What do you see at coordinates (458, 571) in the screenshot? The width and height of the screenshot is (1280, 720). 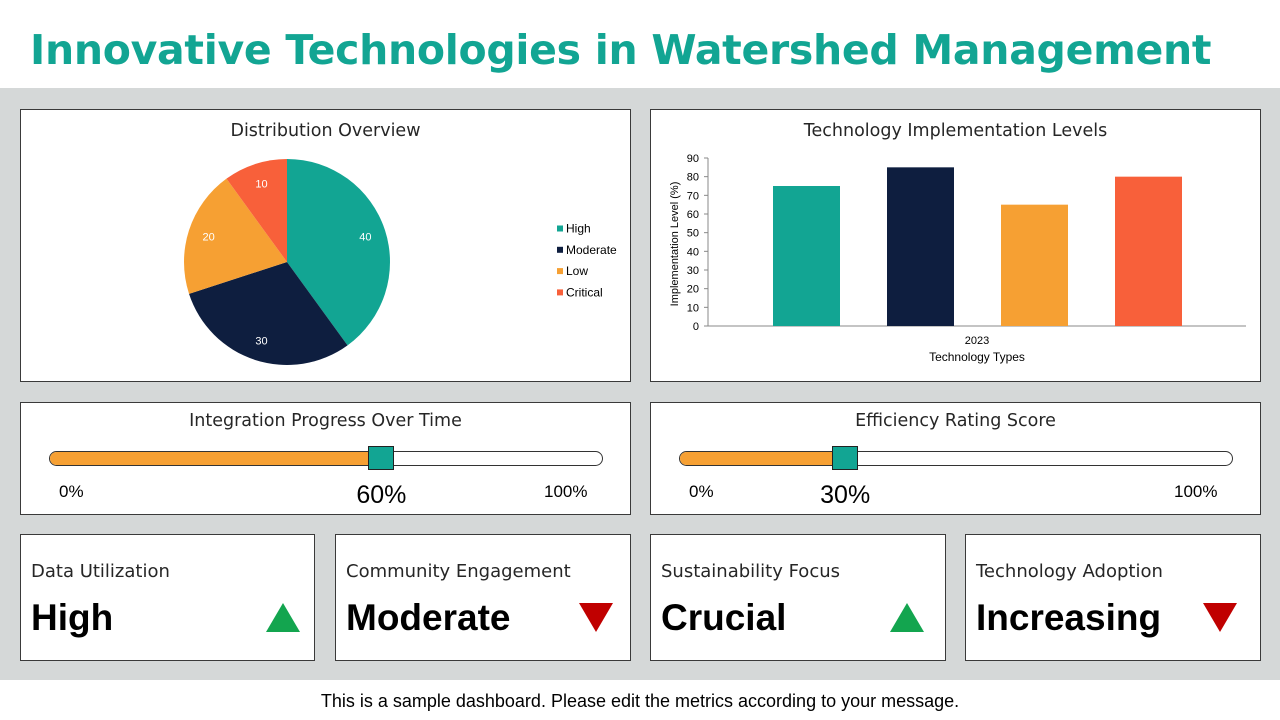 I see `kpi-label: Community Engagement` at bounding box center [458, 571].